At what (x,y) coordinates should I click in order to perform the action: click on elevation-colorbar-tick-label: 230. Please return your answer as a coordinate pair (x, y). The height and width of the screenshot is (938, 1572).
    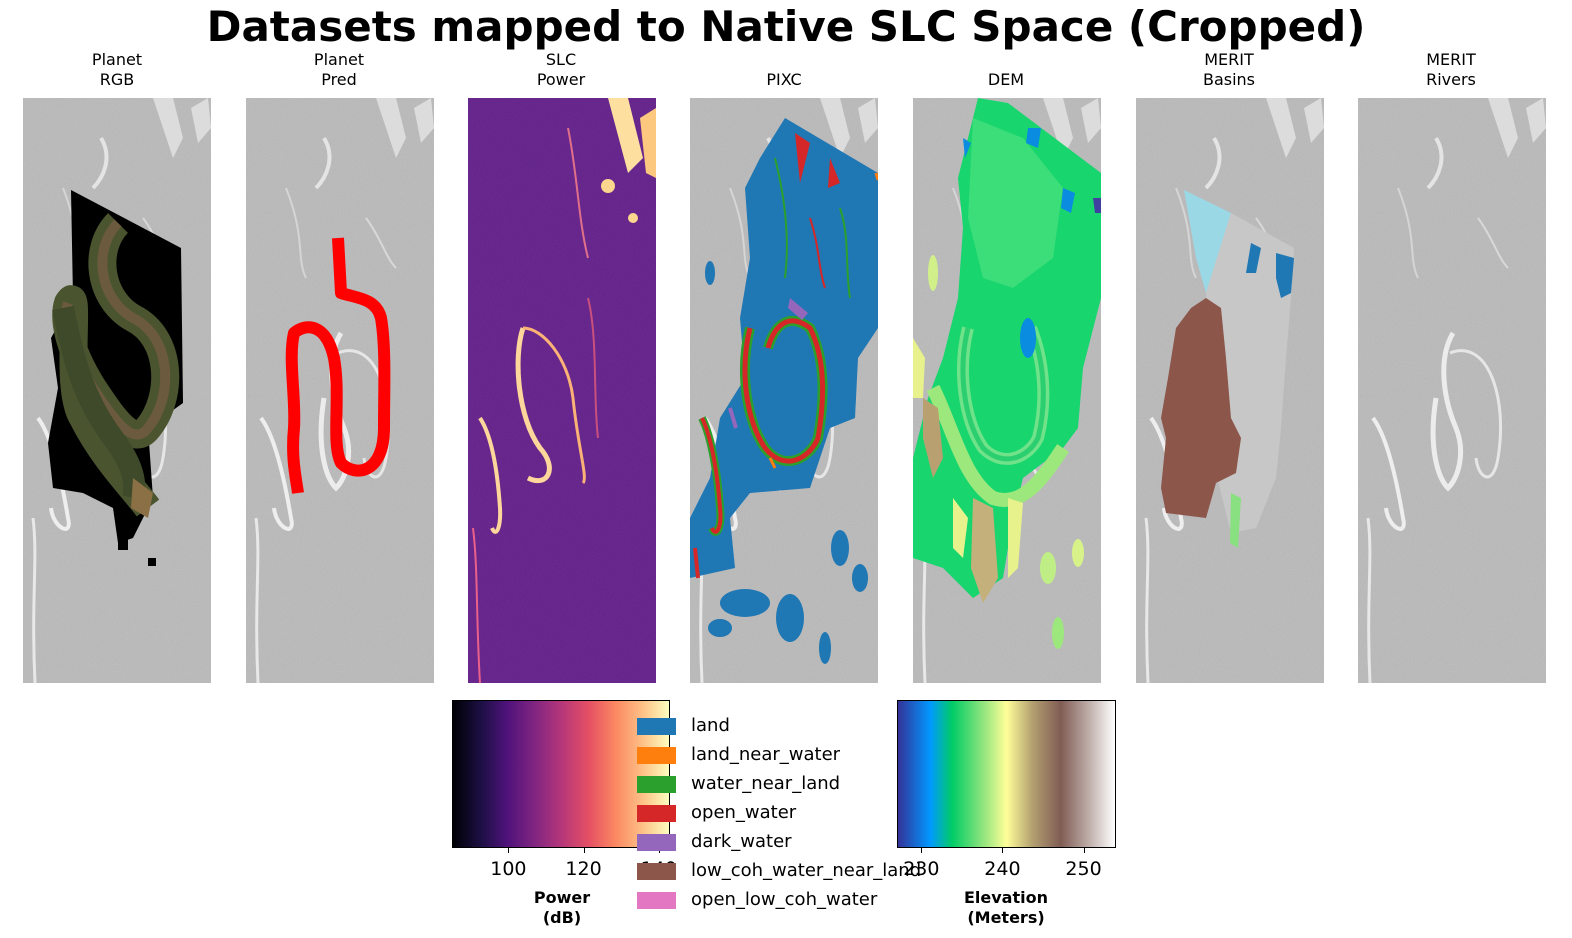
    Looking at the image, I should click on (921, 869).